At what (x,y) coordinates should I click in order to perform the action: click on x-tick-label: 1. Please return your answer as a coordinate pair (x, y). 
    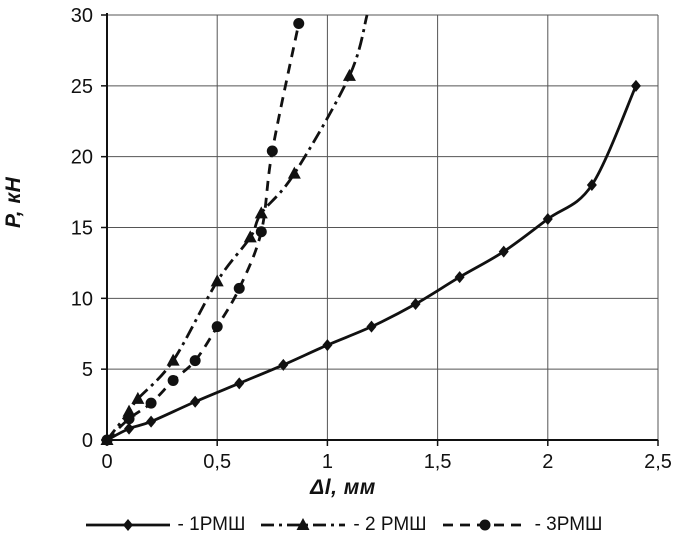
    Looking at the image, I should click on (327, 462).